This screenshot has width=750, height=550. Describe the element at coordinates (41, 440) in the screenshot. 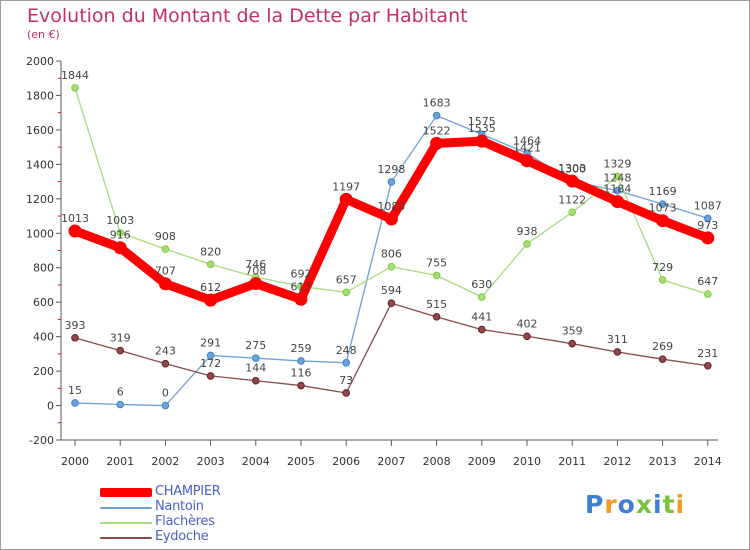

I see `y-tick-label: -200` at that location.